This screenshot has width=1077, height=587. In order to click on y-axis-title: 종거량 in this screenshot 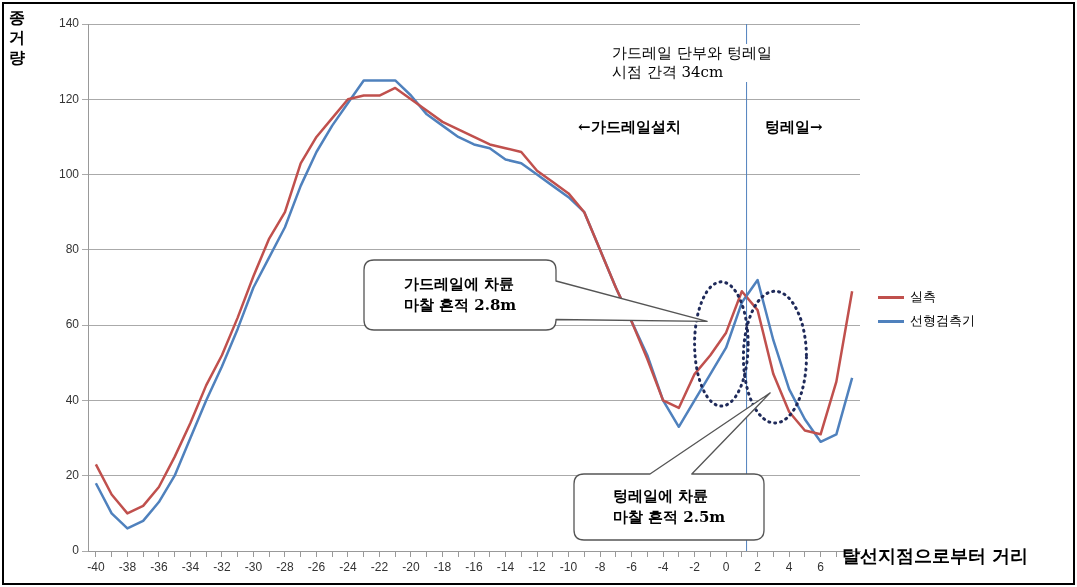, I will do `click(17, 38)`.